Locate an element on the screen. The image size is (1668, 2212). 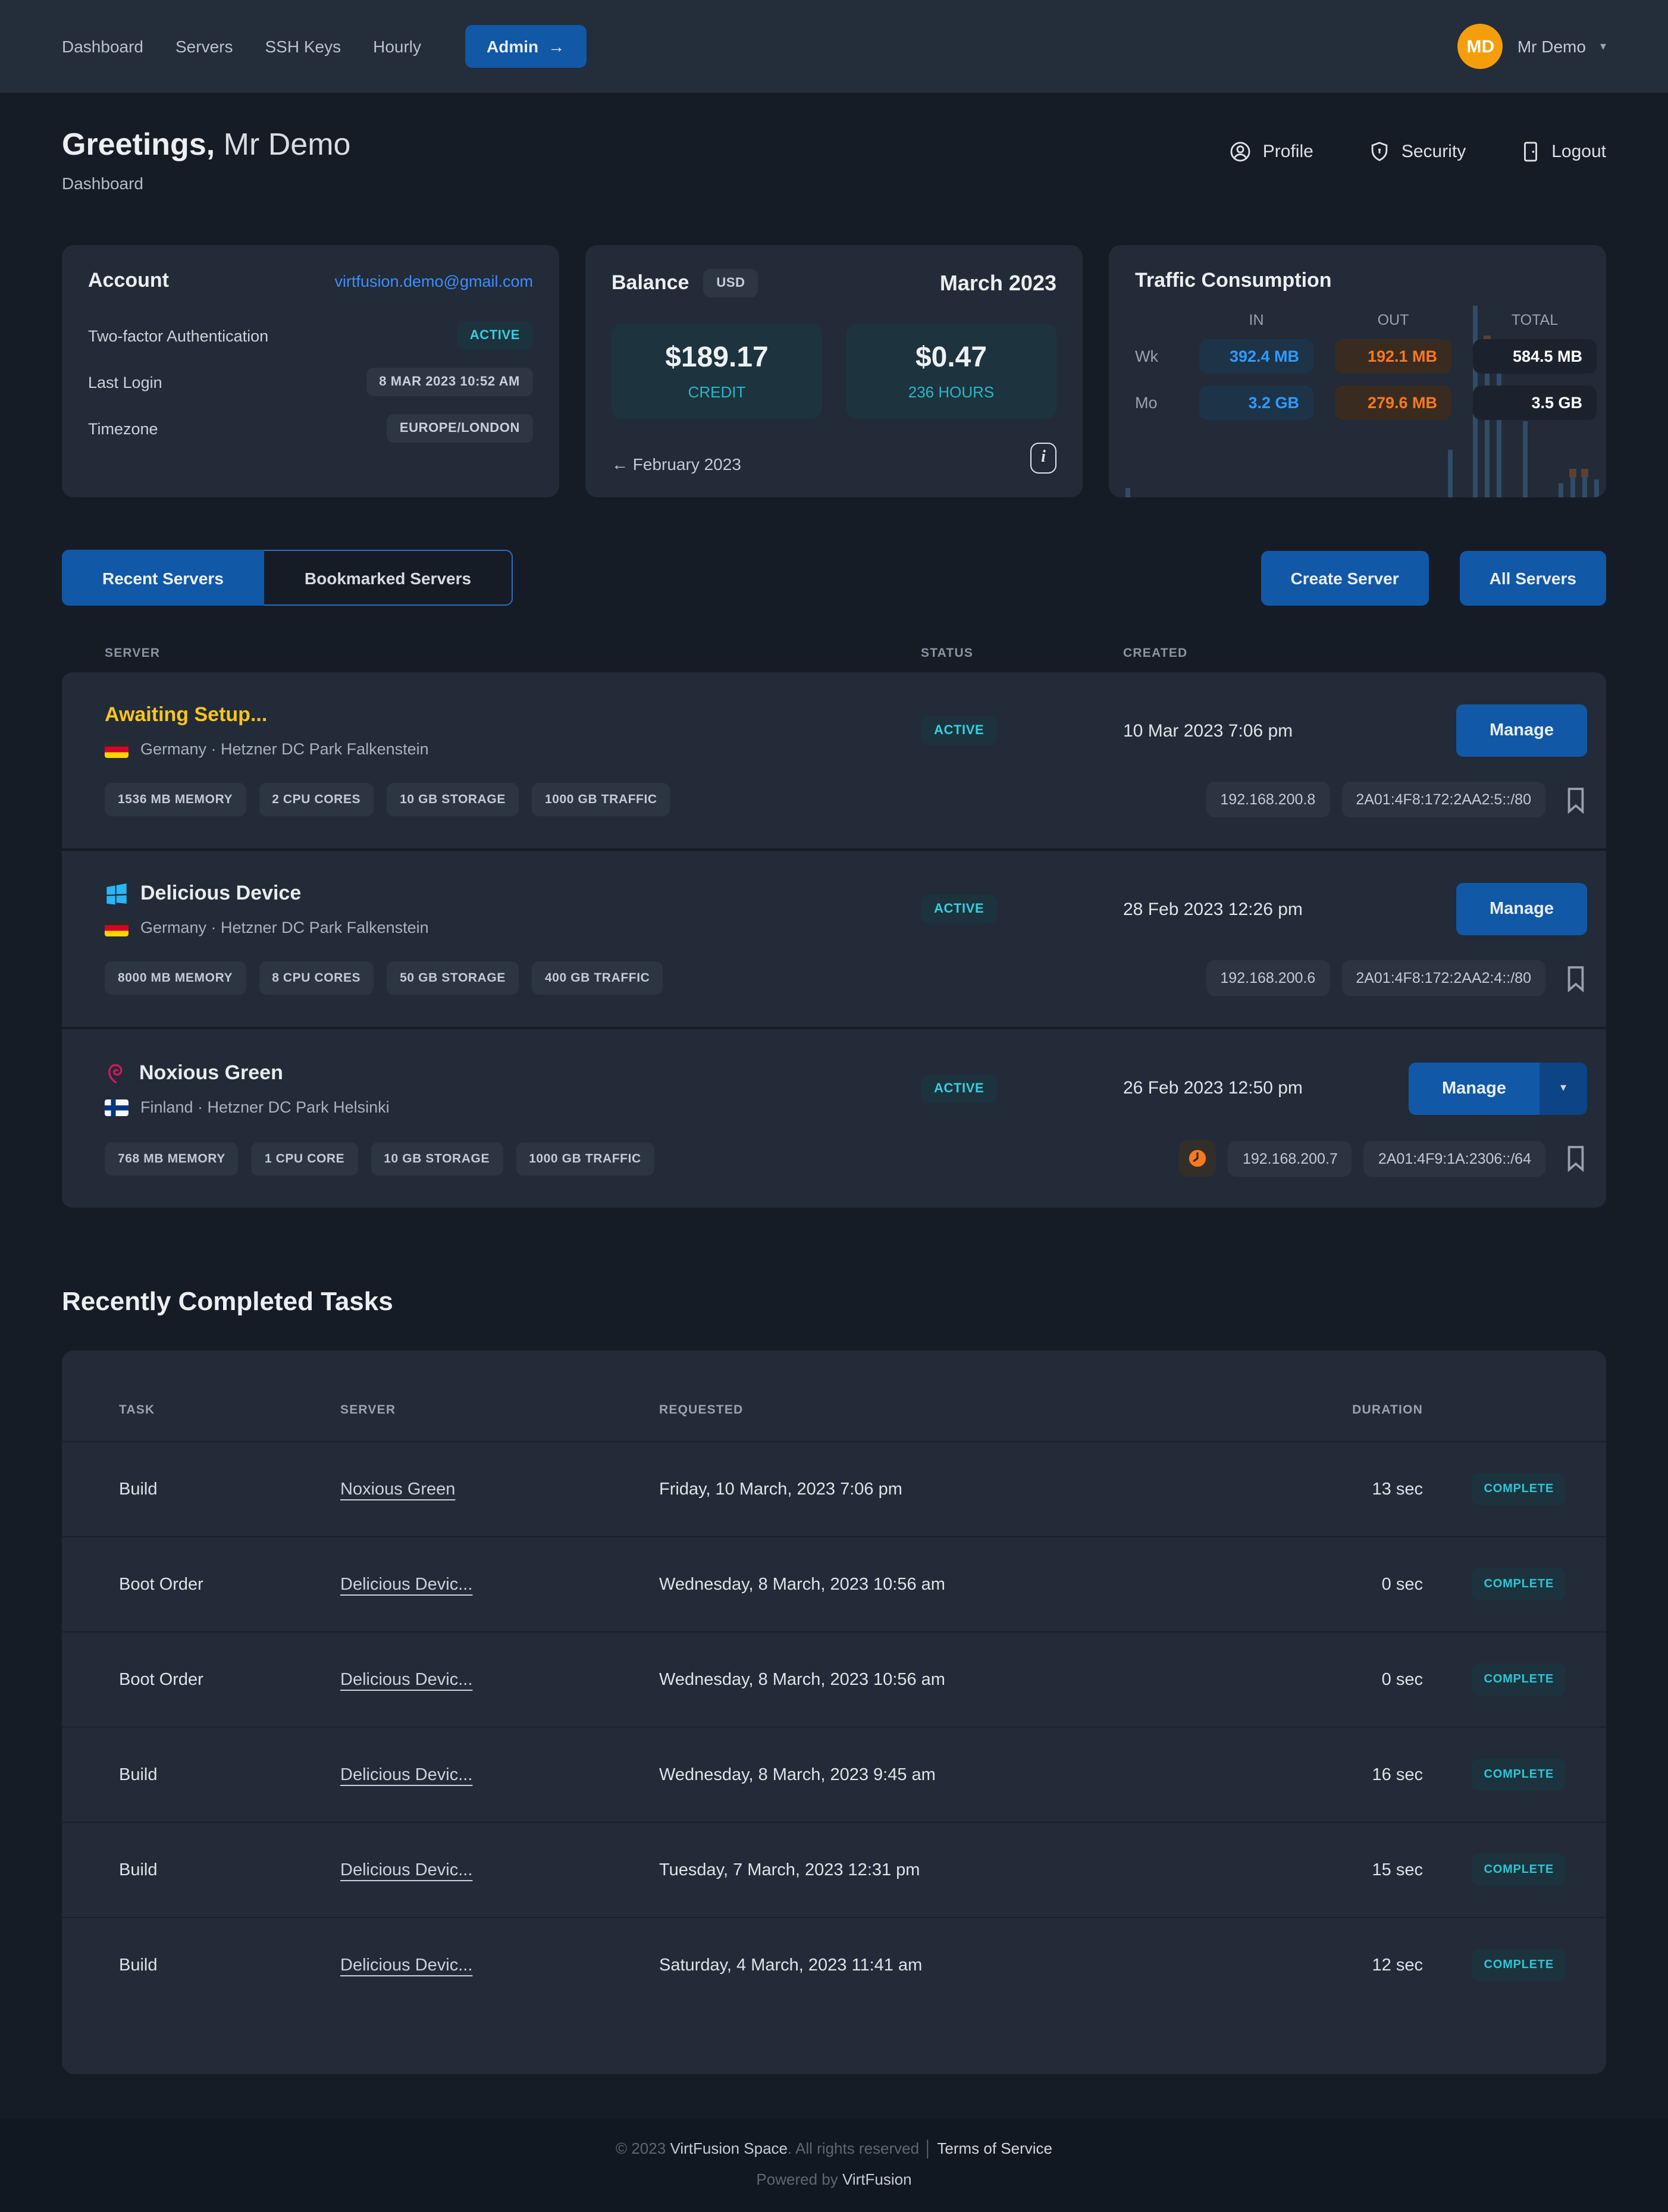
tasks-column-header-task: TASK is located at coordinates (137, 1410).